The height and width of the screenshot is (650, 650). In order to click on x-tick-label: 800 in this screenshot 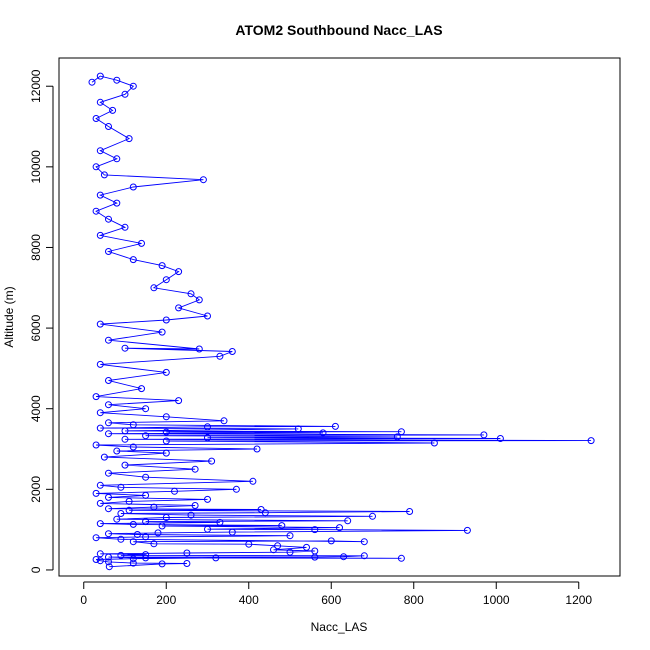, I will do `click(414, 600)`.